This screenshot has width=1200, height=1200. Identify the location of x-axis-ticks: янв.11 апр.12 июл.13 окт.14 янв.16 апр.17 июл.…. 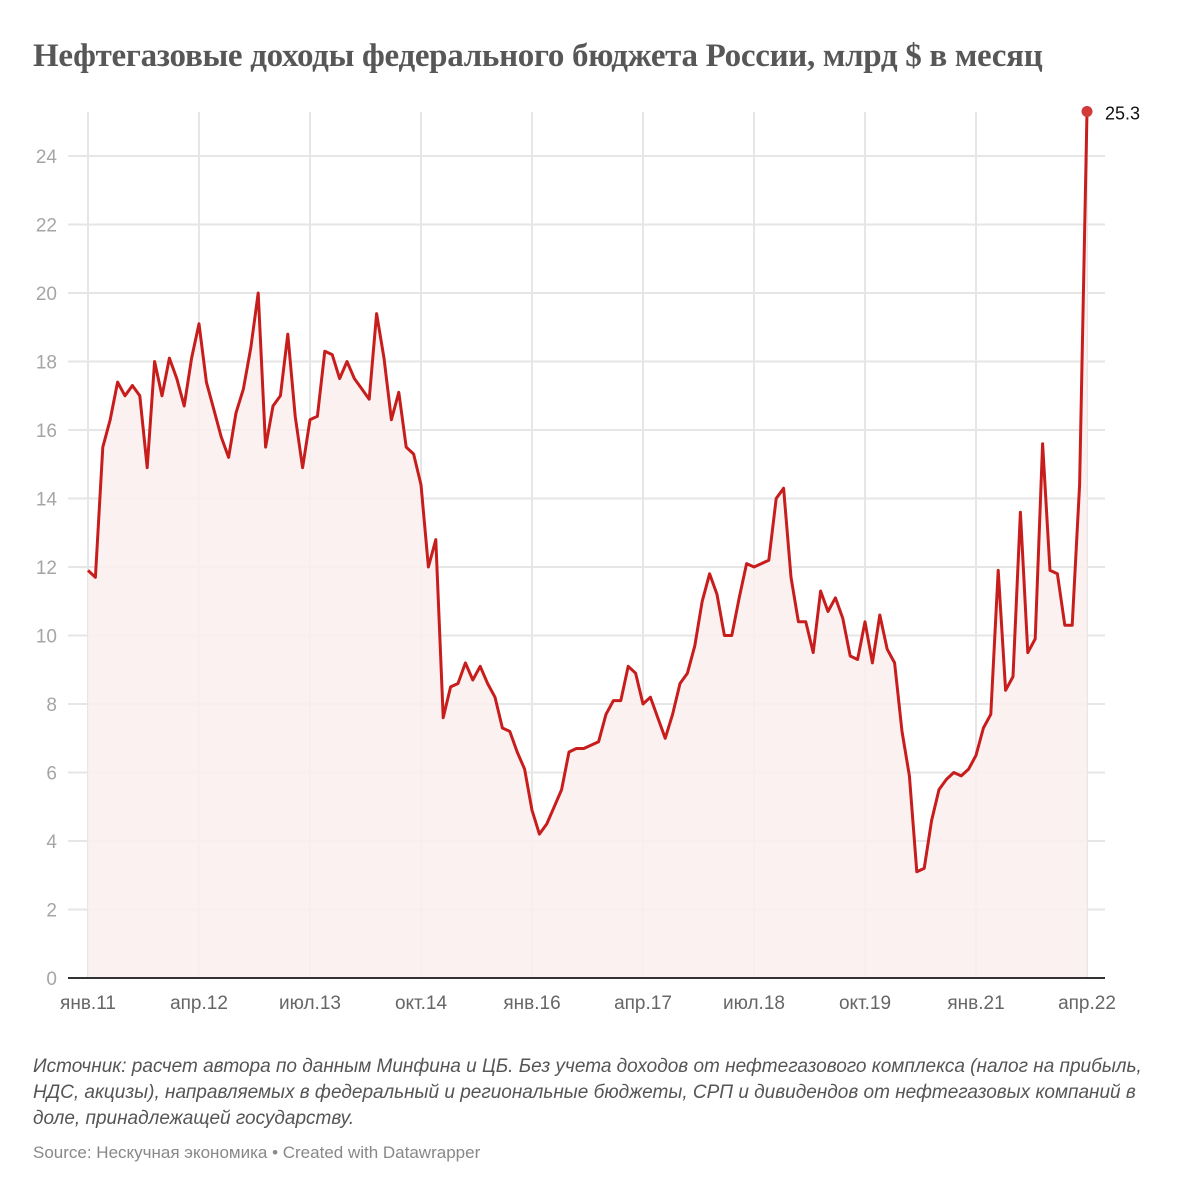
(588, 1003).